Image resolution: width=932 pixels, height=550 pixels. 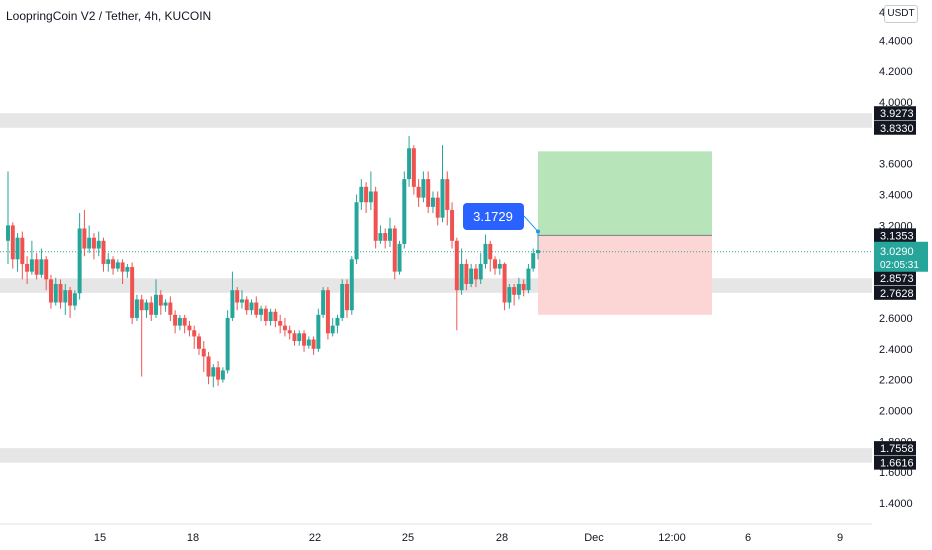 I want to click on time-axis-tick-label: 6, so click(x=748, y=538).